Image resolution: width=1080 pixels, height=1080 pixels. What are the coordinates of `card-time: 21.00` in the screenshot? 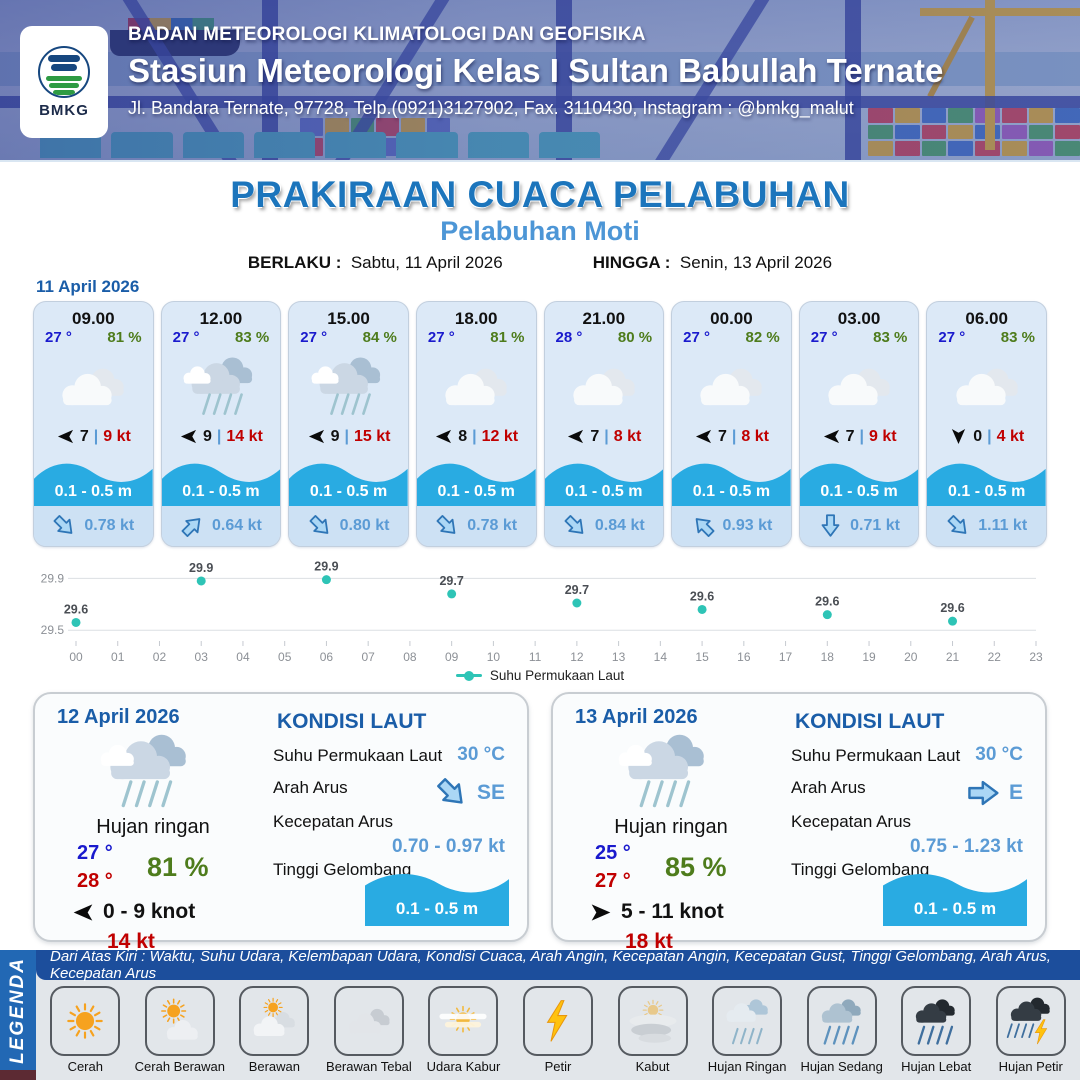 It's located at (604, 318).